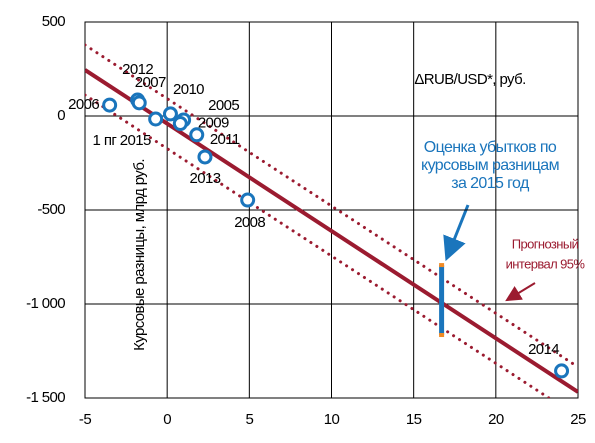 The image size is (595, 443). What do you see at coordinates (150, 82) in the screenshot?
I see `point-label: 2007` at bounding box center [150, 82].